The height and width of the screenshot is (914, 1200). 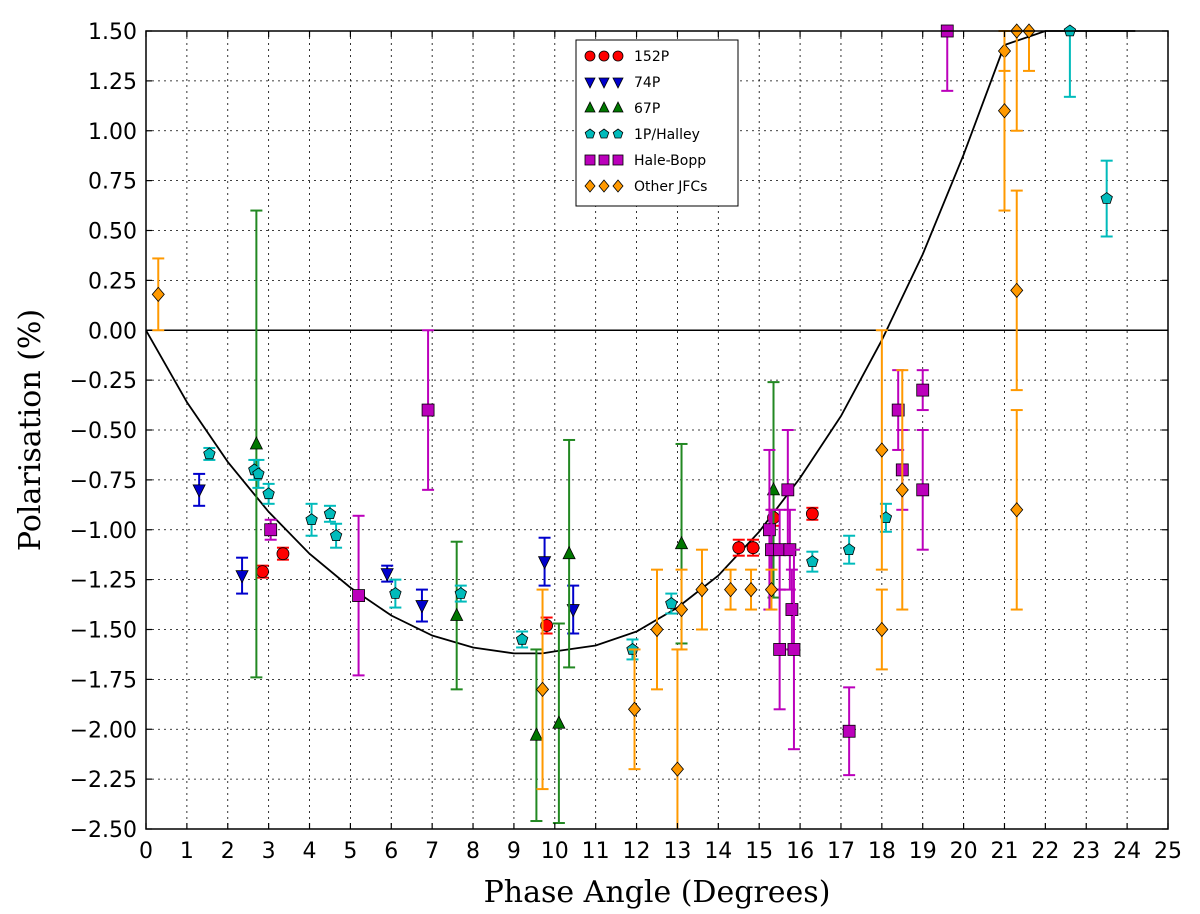 I want to click on legend-entry: Hale-Bopp, so click(x=645, y=161).